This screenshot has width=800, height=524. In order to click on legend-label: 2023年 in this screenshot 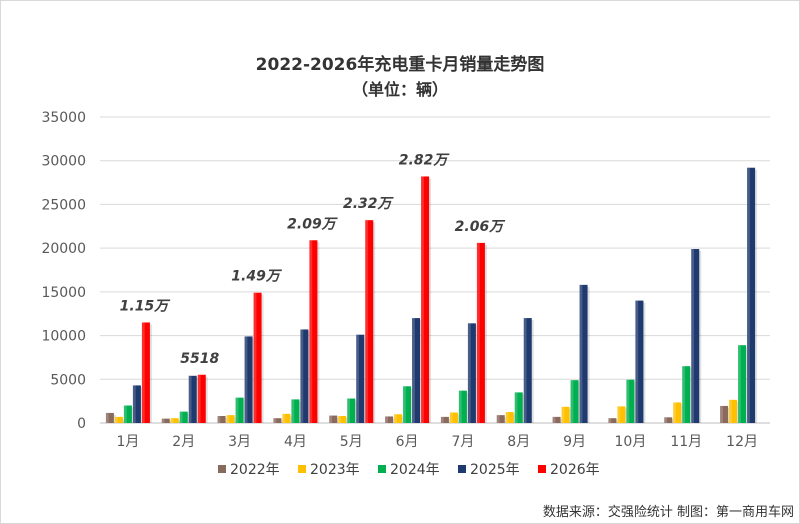, I will do `click(335, 470)`.